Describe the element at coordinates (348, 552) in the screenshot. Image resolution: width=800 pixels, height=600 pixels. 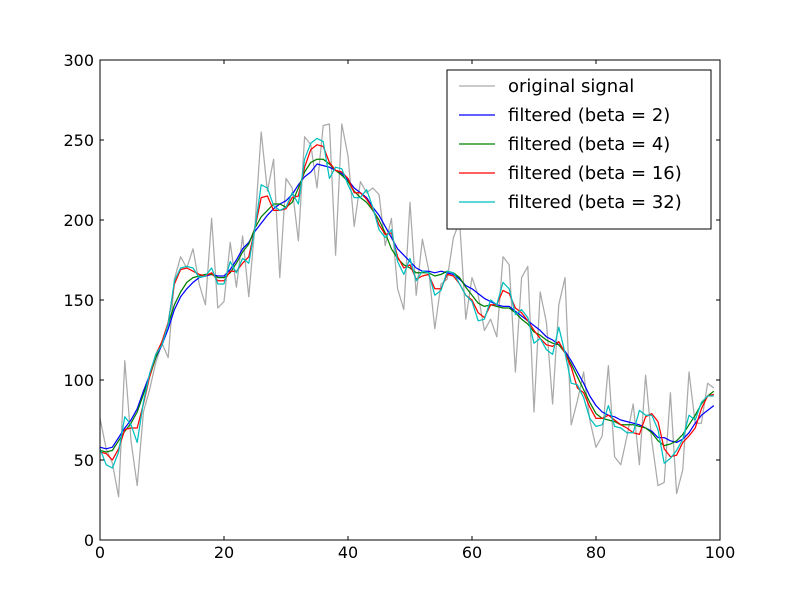
I see `x-tick-label: 40` at that location.